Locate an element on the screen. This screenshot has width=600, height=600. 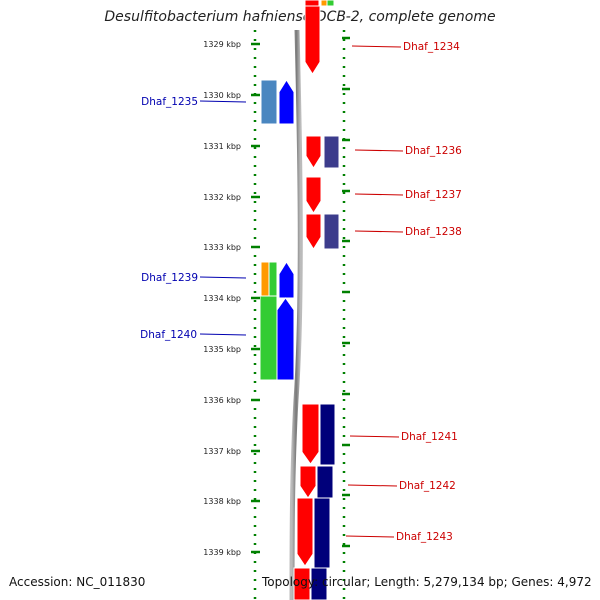
gene-label: Dhaf_1241 is located at coordinates (429, 437).